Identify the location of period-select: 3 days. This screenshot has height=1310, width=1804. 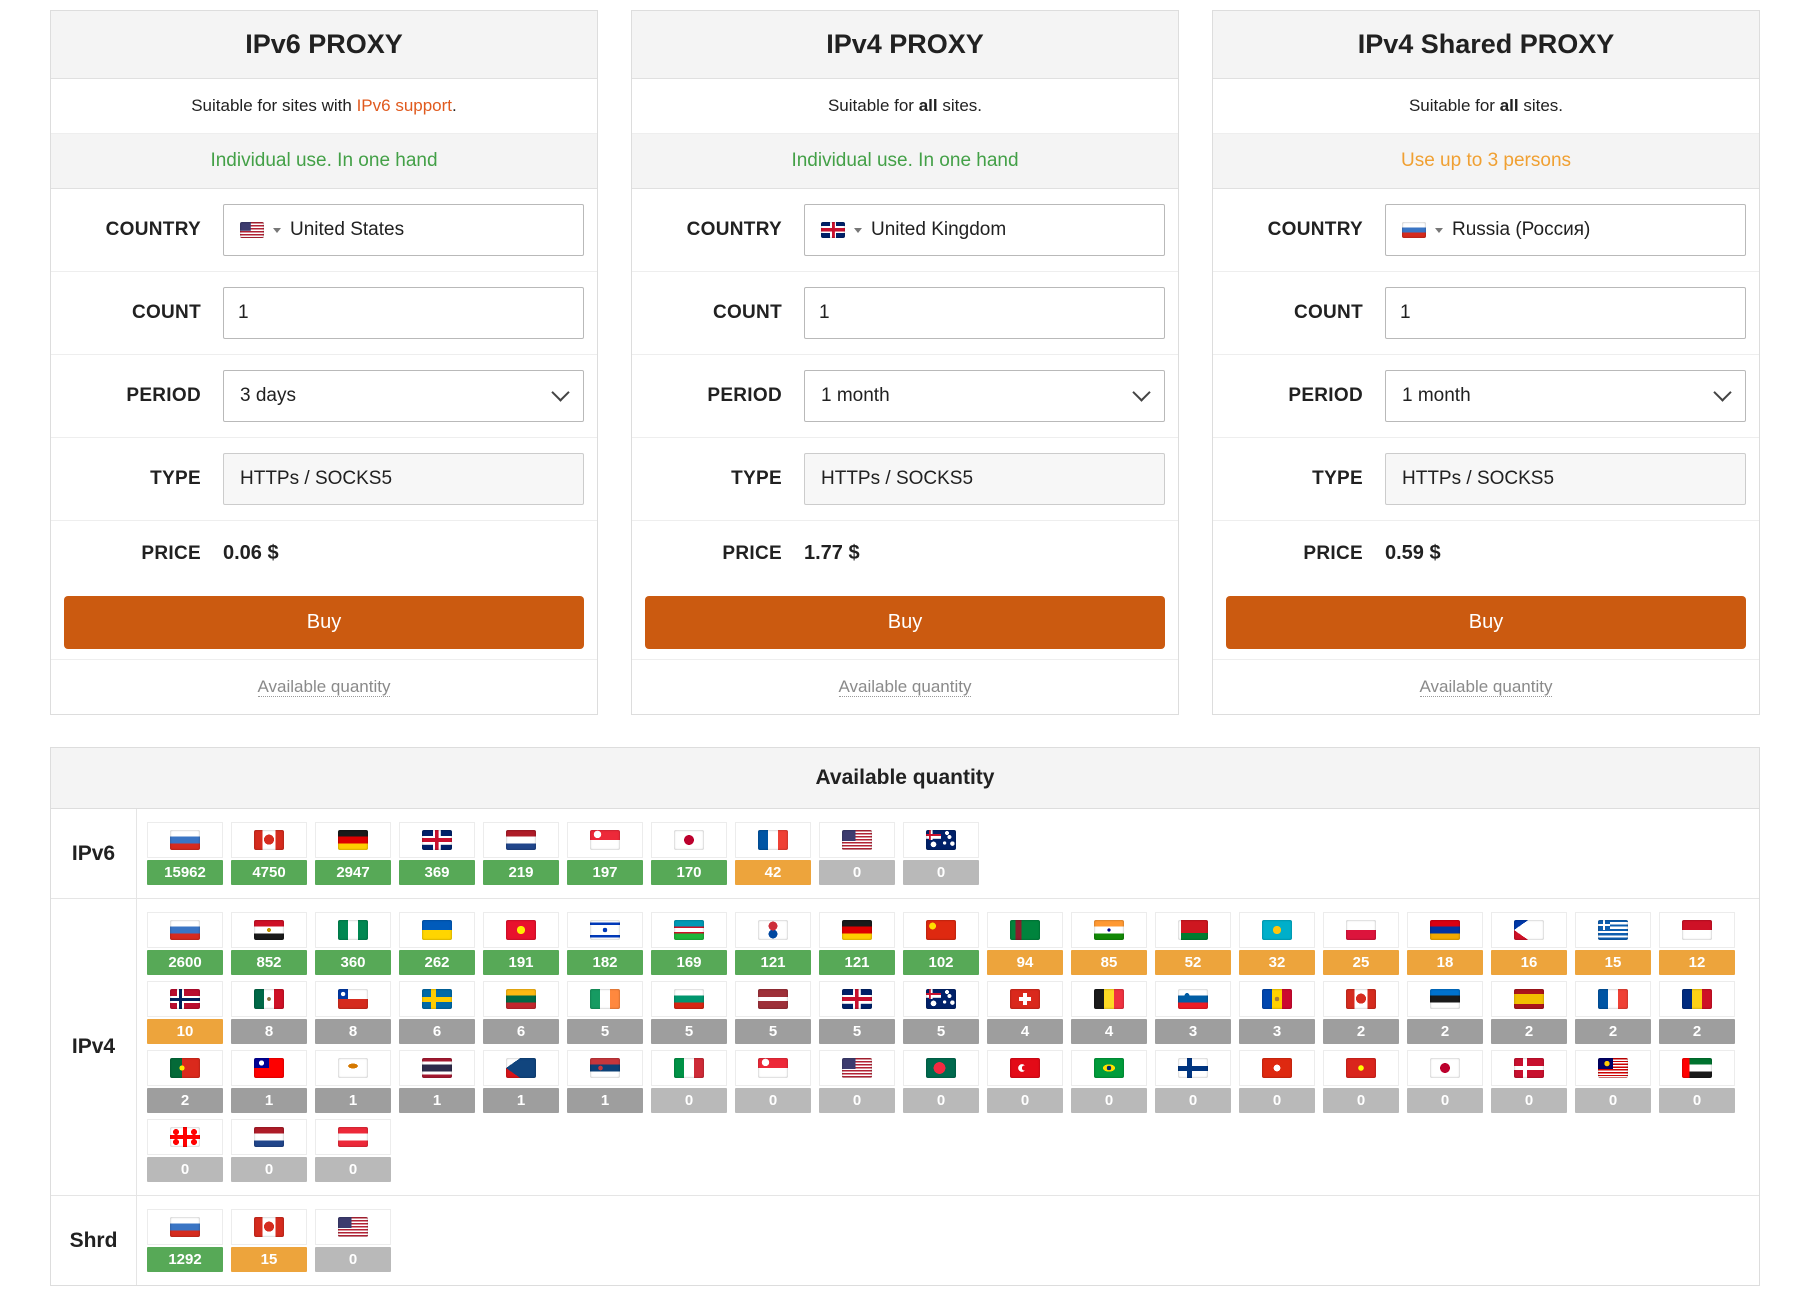
(403, 396).